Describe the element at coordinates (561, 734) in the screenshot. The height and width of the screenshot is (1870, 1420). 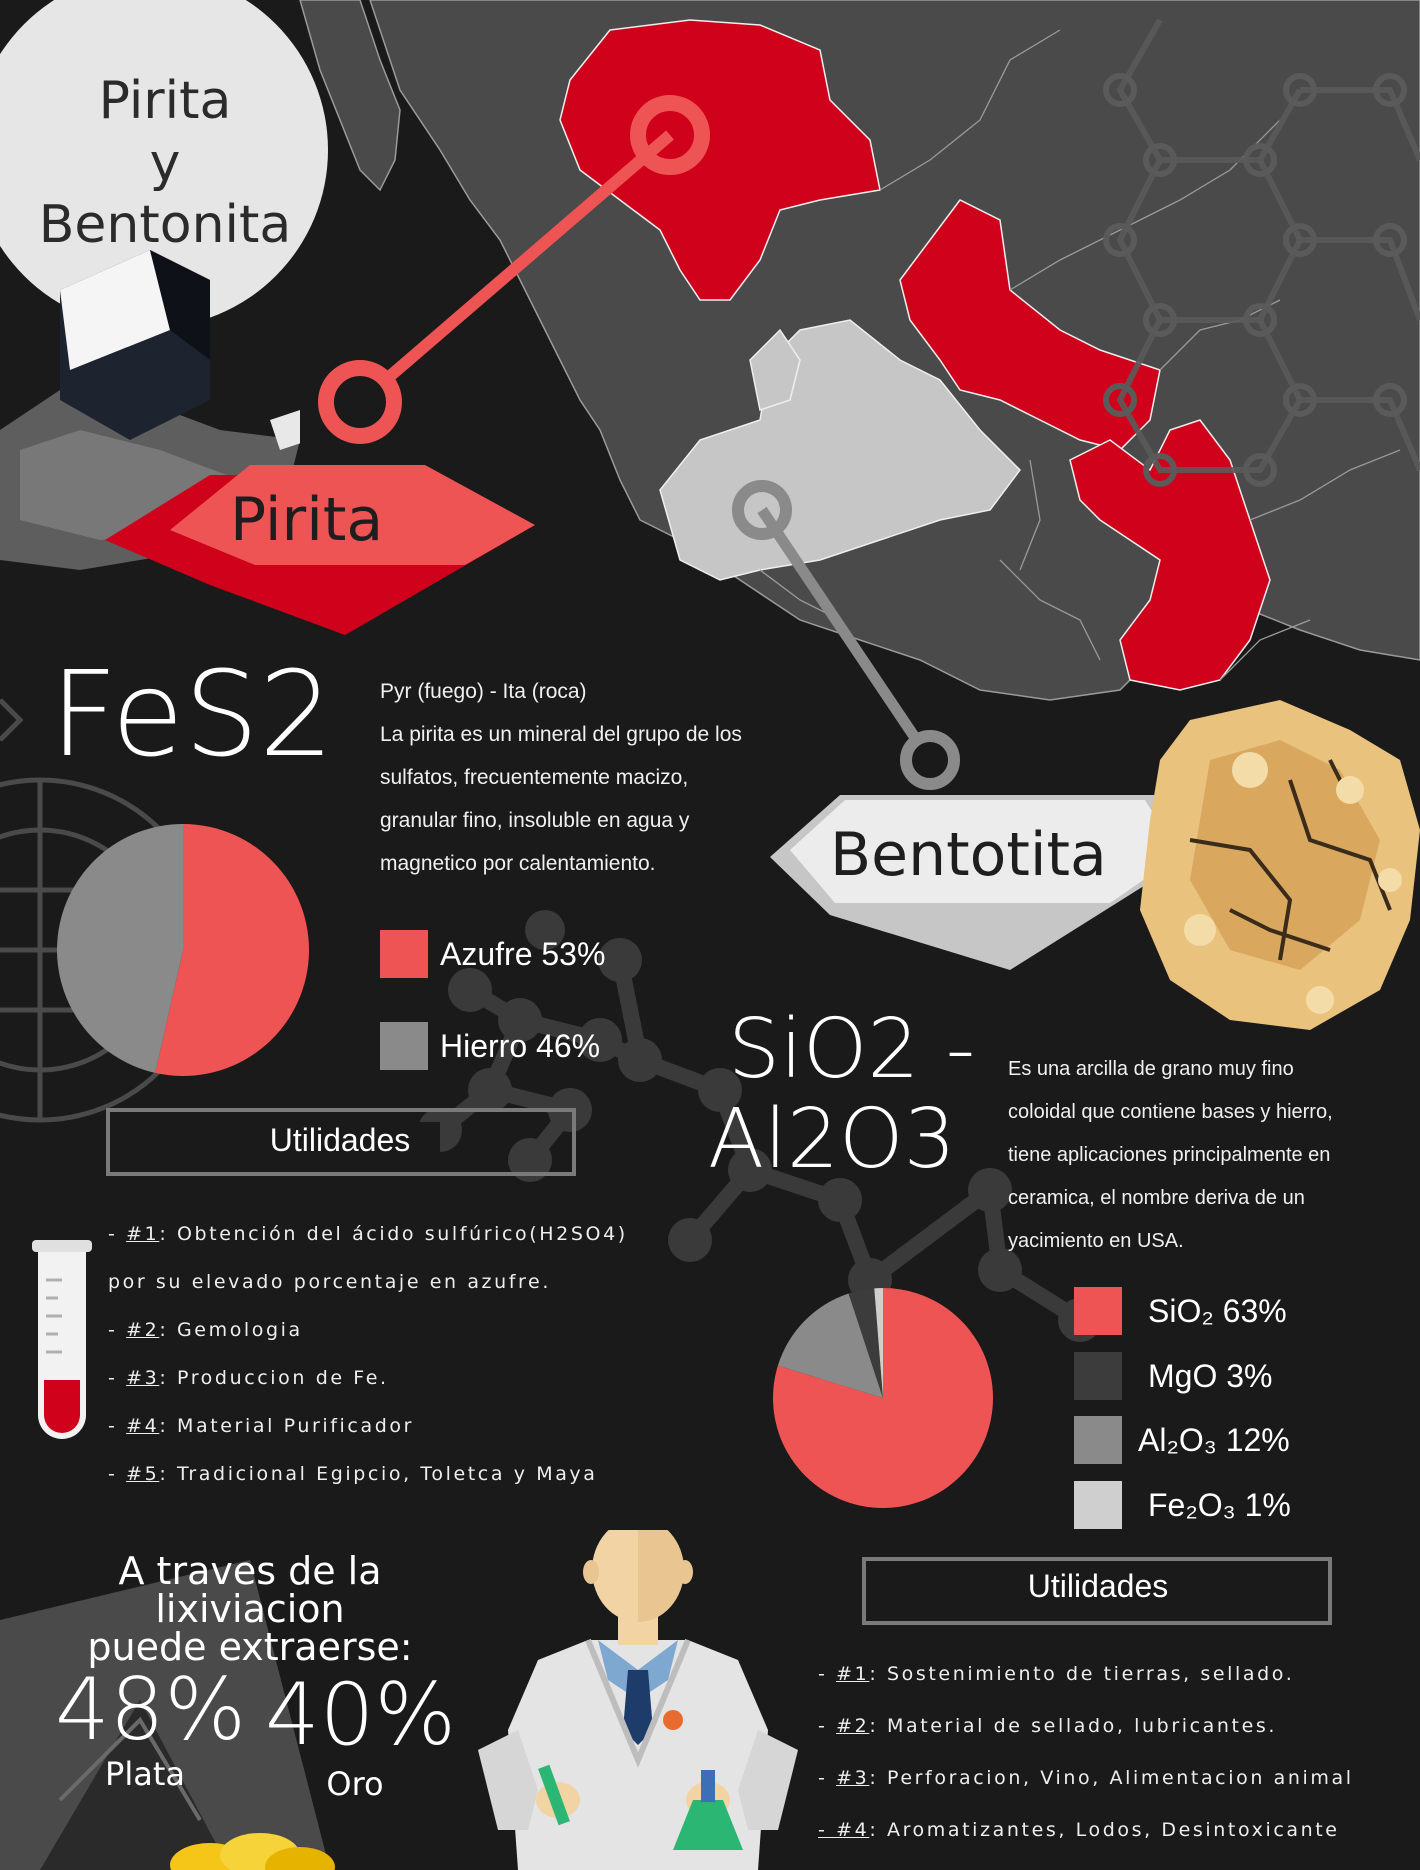
I see `pirita-desc-line: La pirita es un mineral del grupo de los` at that location.